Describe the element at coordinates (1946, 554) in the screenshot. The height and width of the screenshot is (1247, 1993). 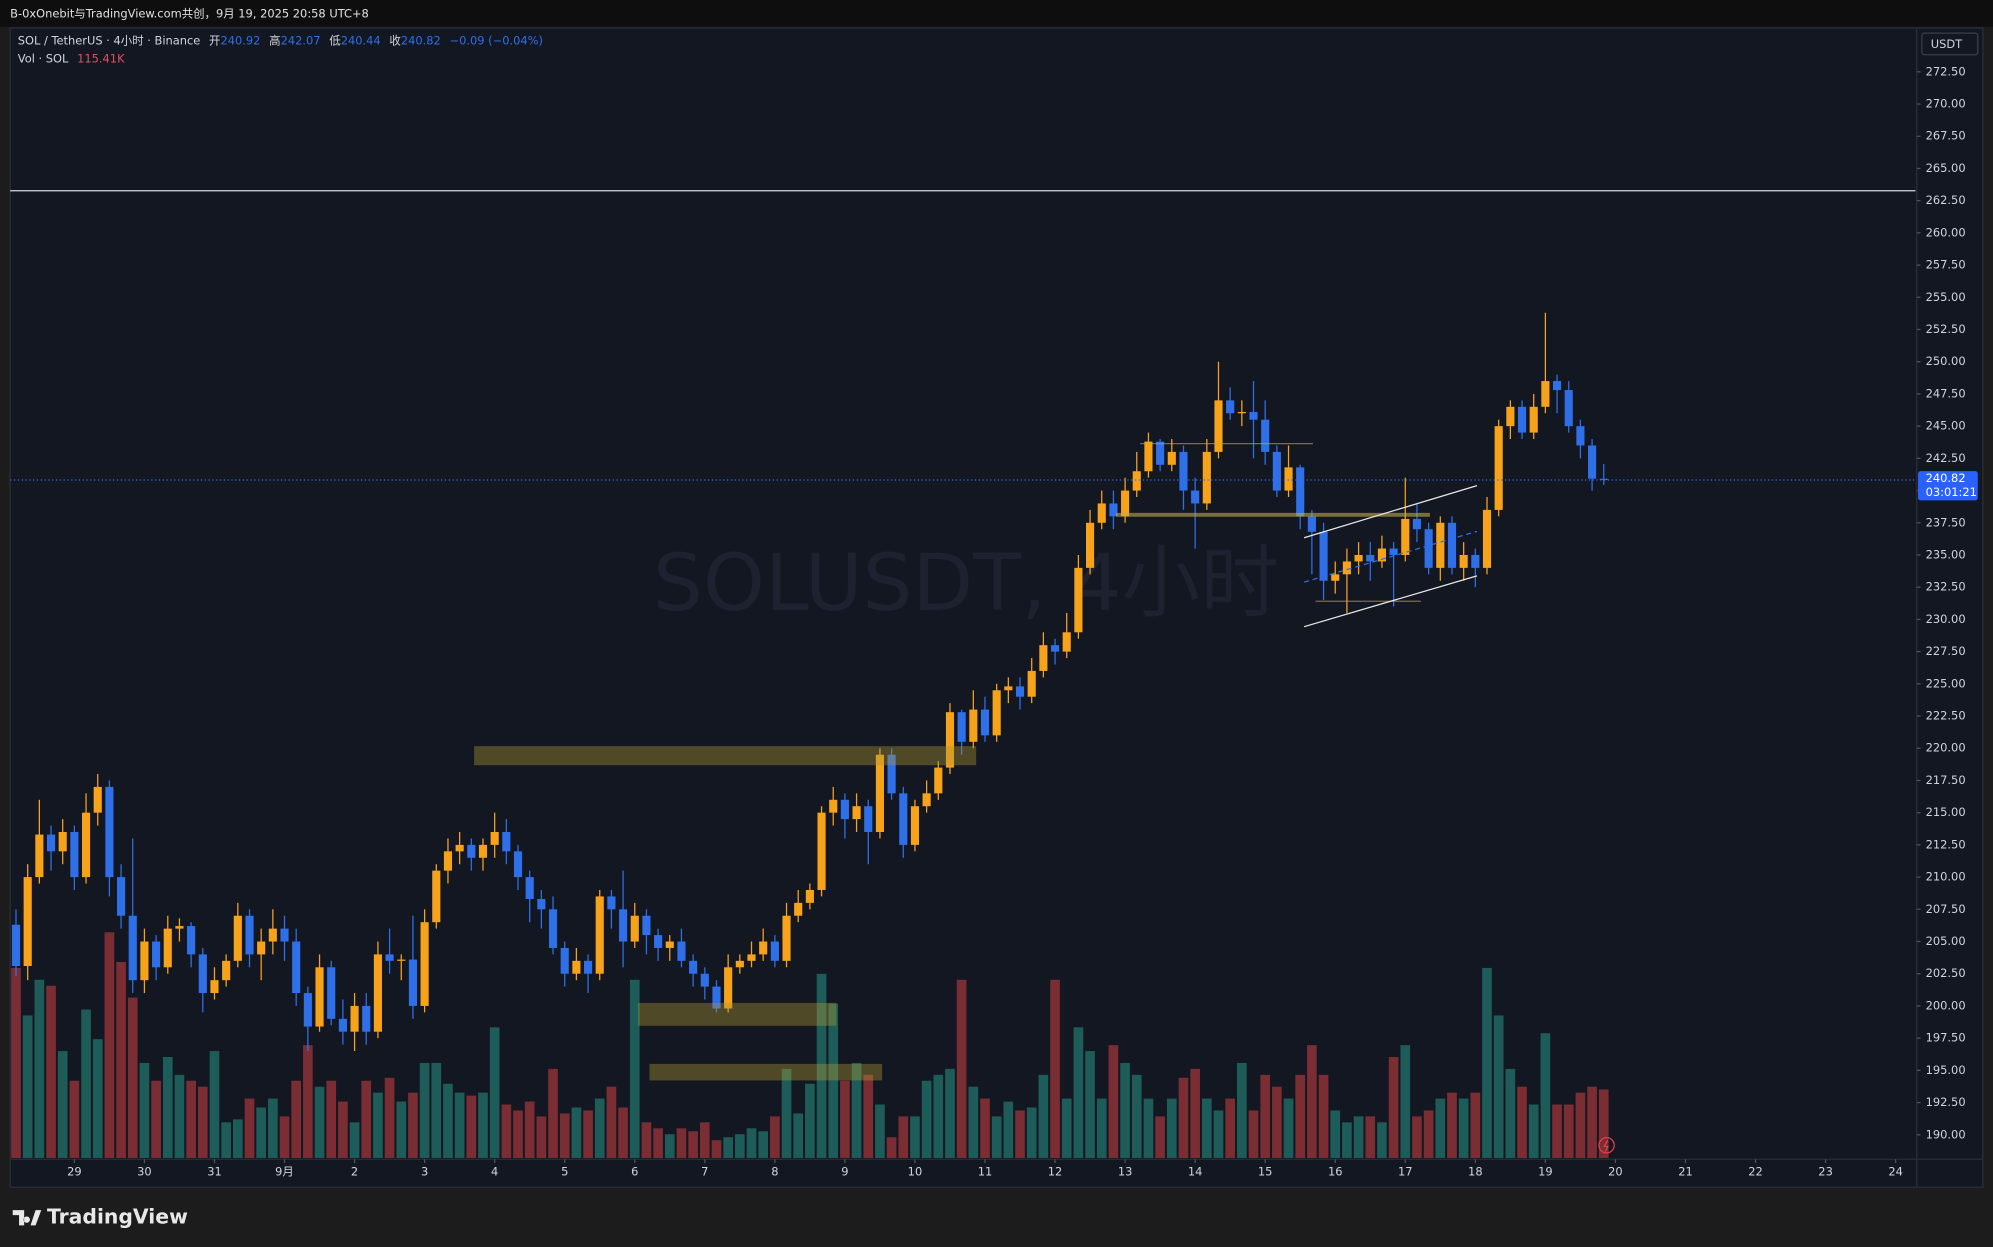
I see `y-tick-label: 235.00` at that location.